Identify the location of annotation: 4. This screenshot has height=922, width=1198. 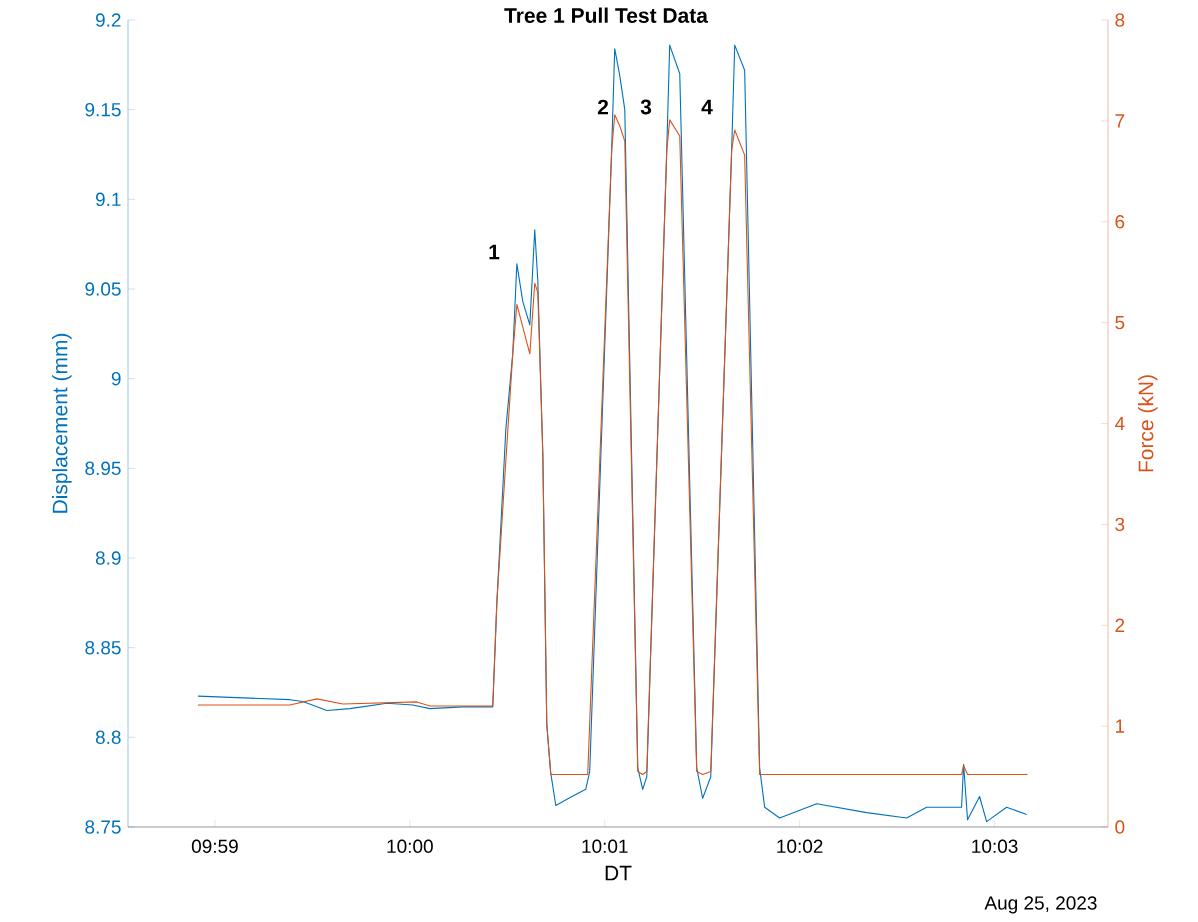
(707, 107).